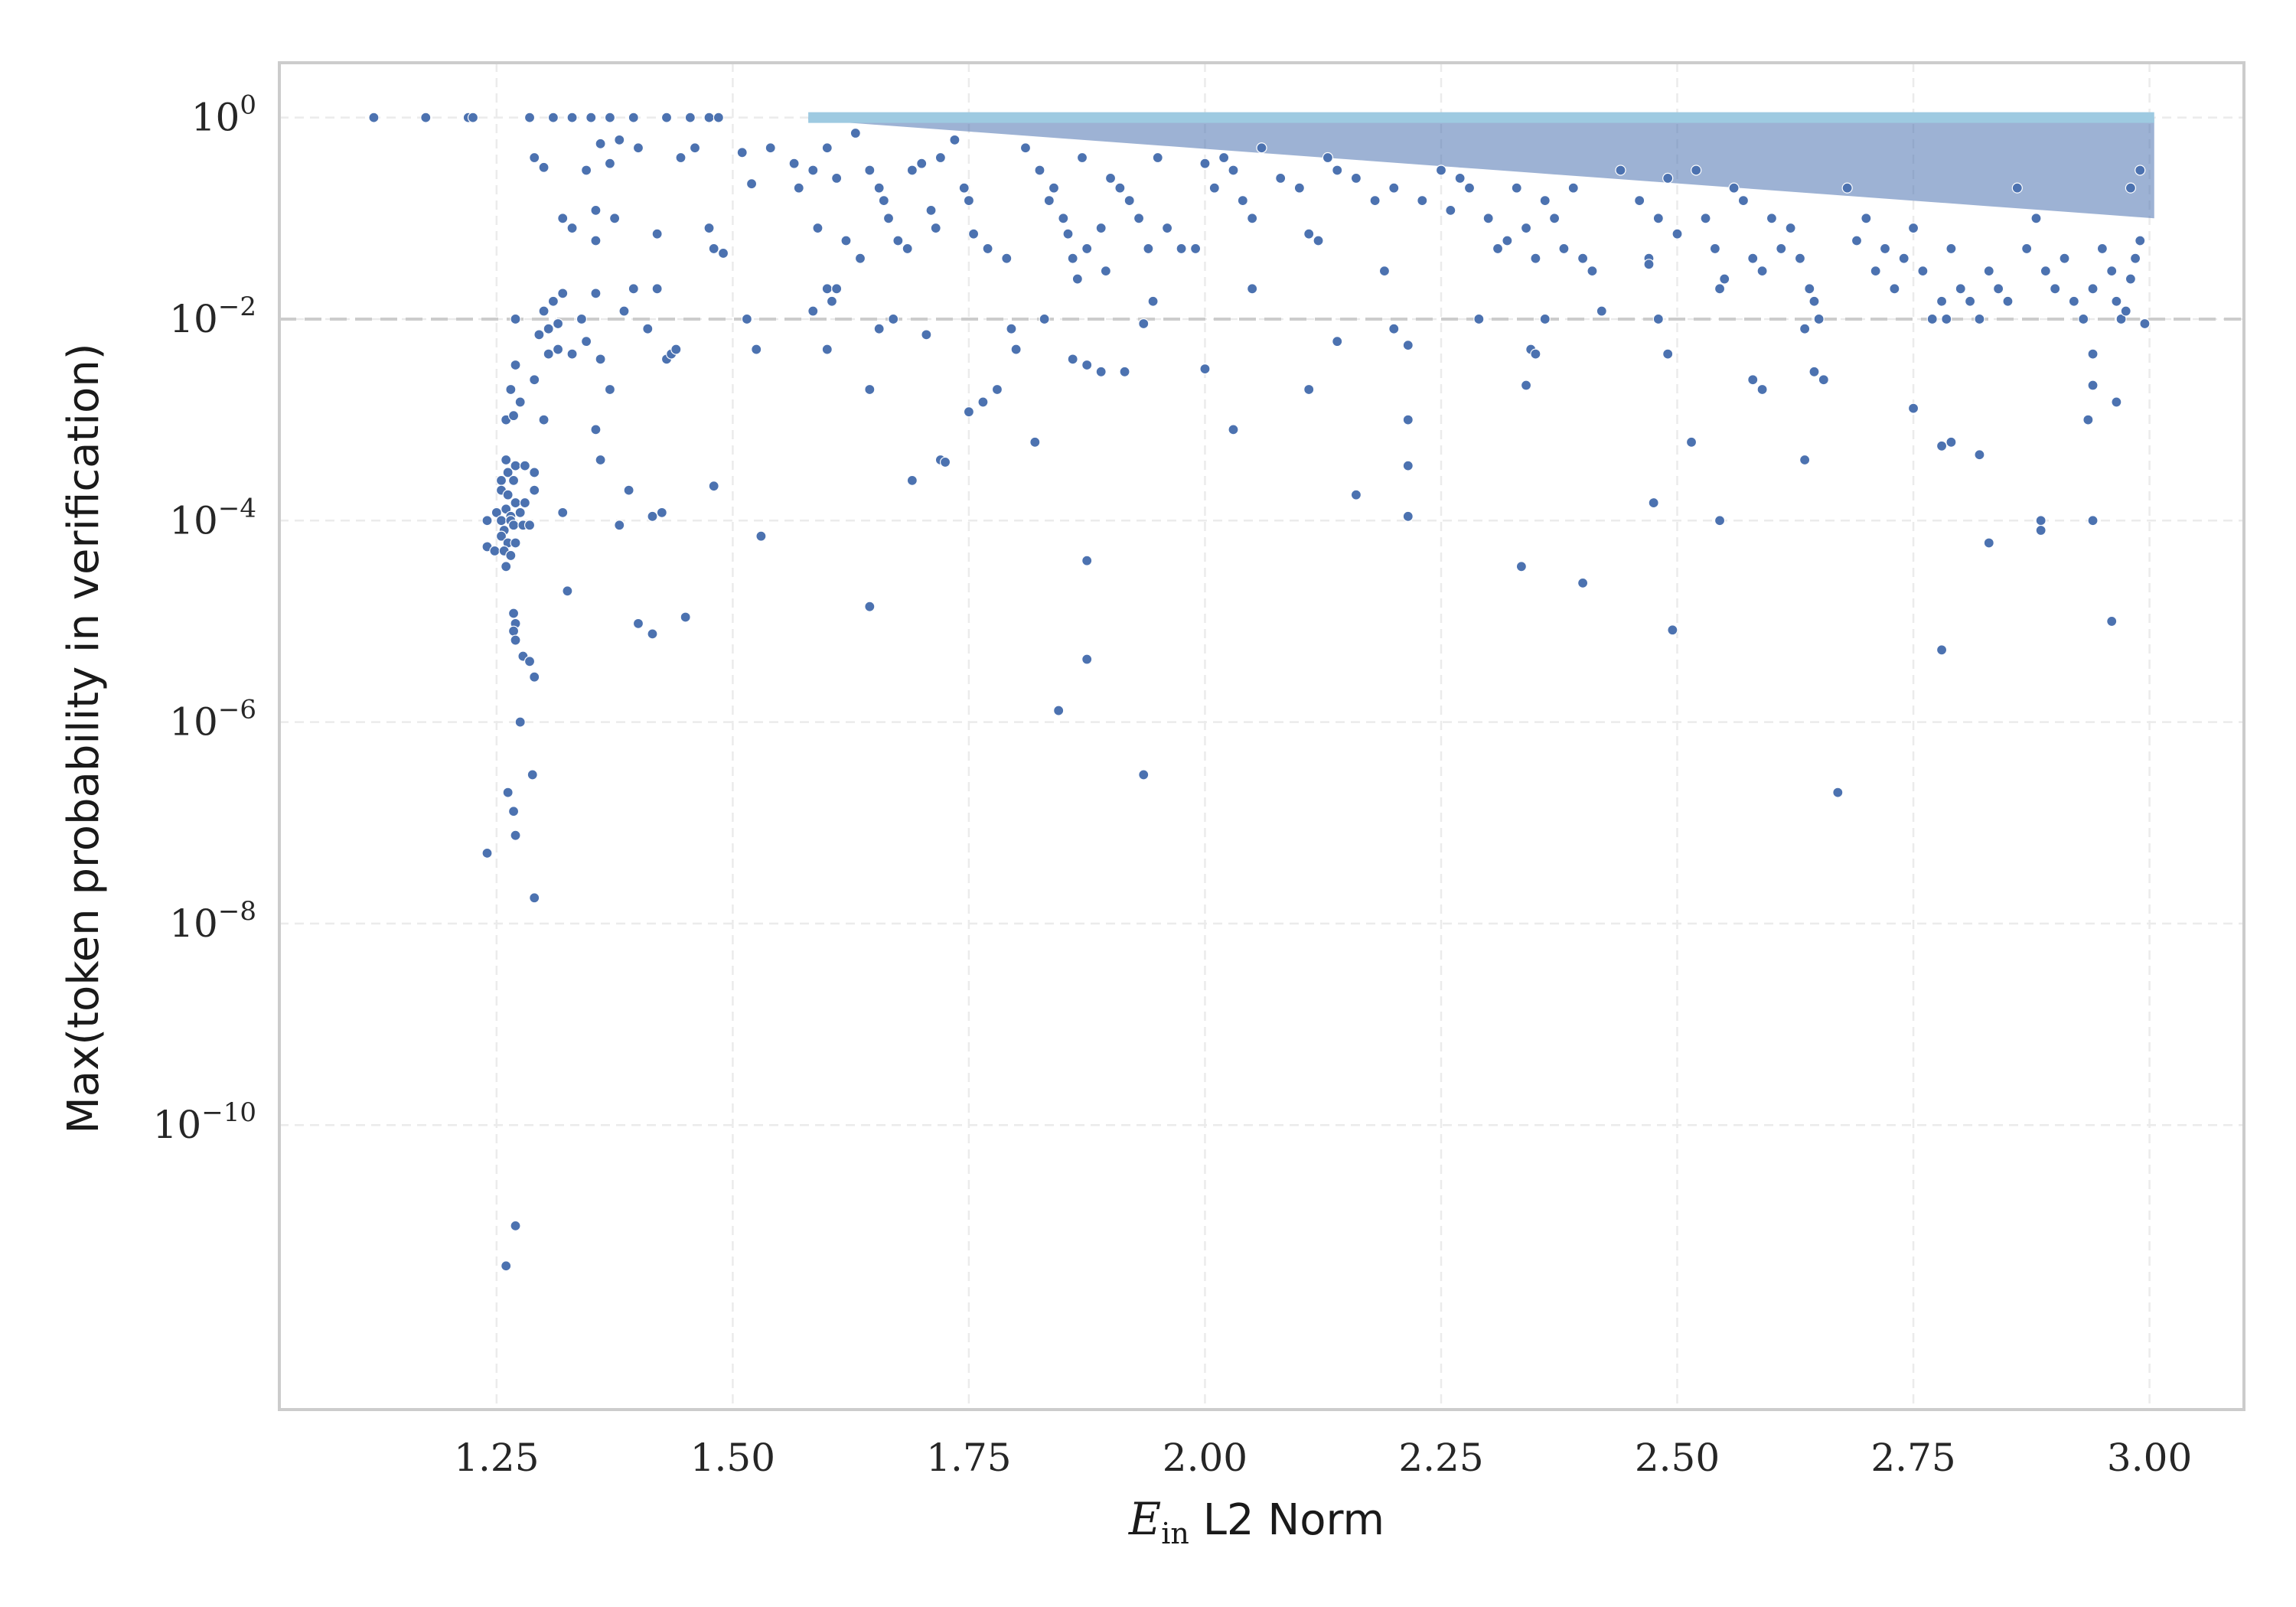  I want to click on x-axis-label-symbol: E, so click(1144, 1519).